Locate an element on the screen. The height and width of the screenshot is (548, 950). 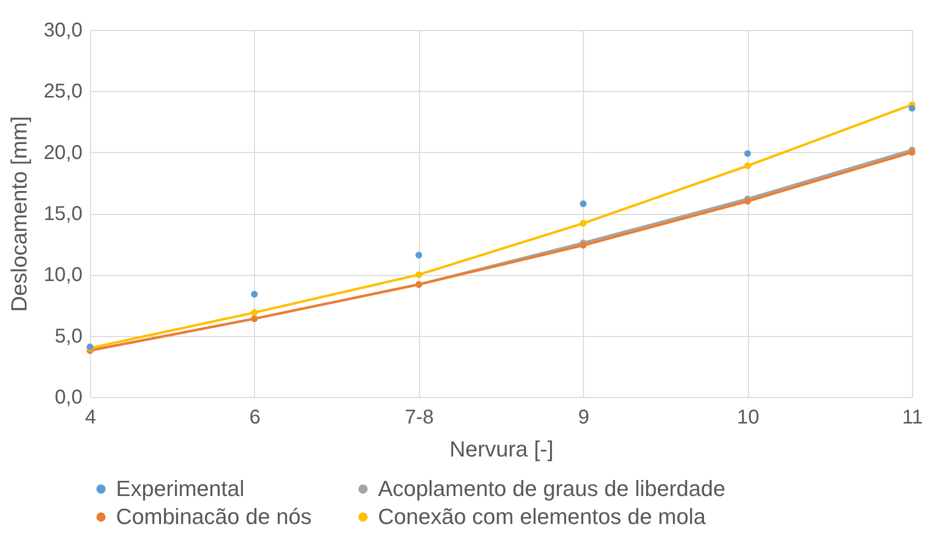
y-axis-title: Deslocamento [mm] is located at coordinates (19, 214).